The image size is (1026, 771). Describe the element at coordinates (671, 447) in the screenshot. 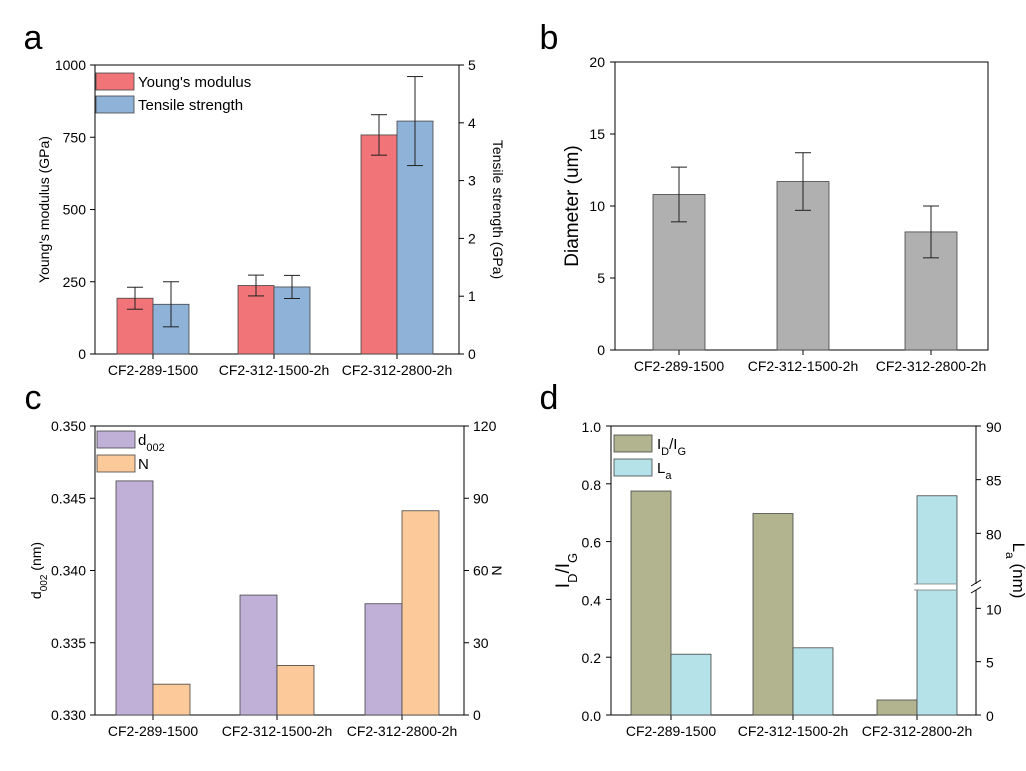

I see `legend-label-id-ig: ID/IG` at that location.